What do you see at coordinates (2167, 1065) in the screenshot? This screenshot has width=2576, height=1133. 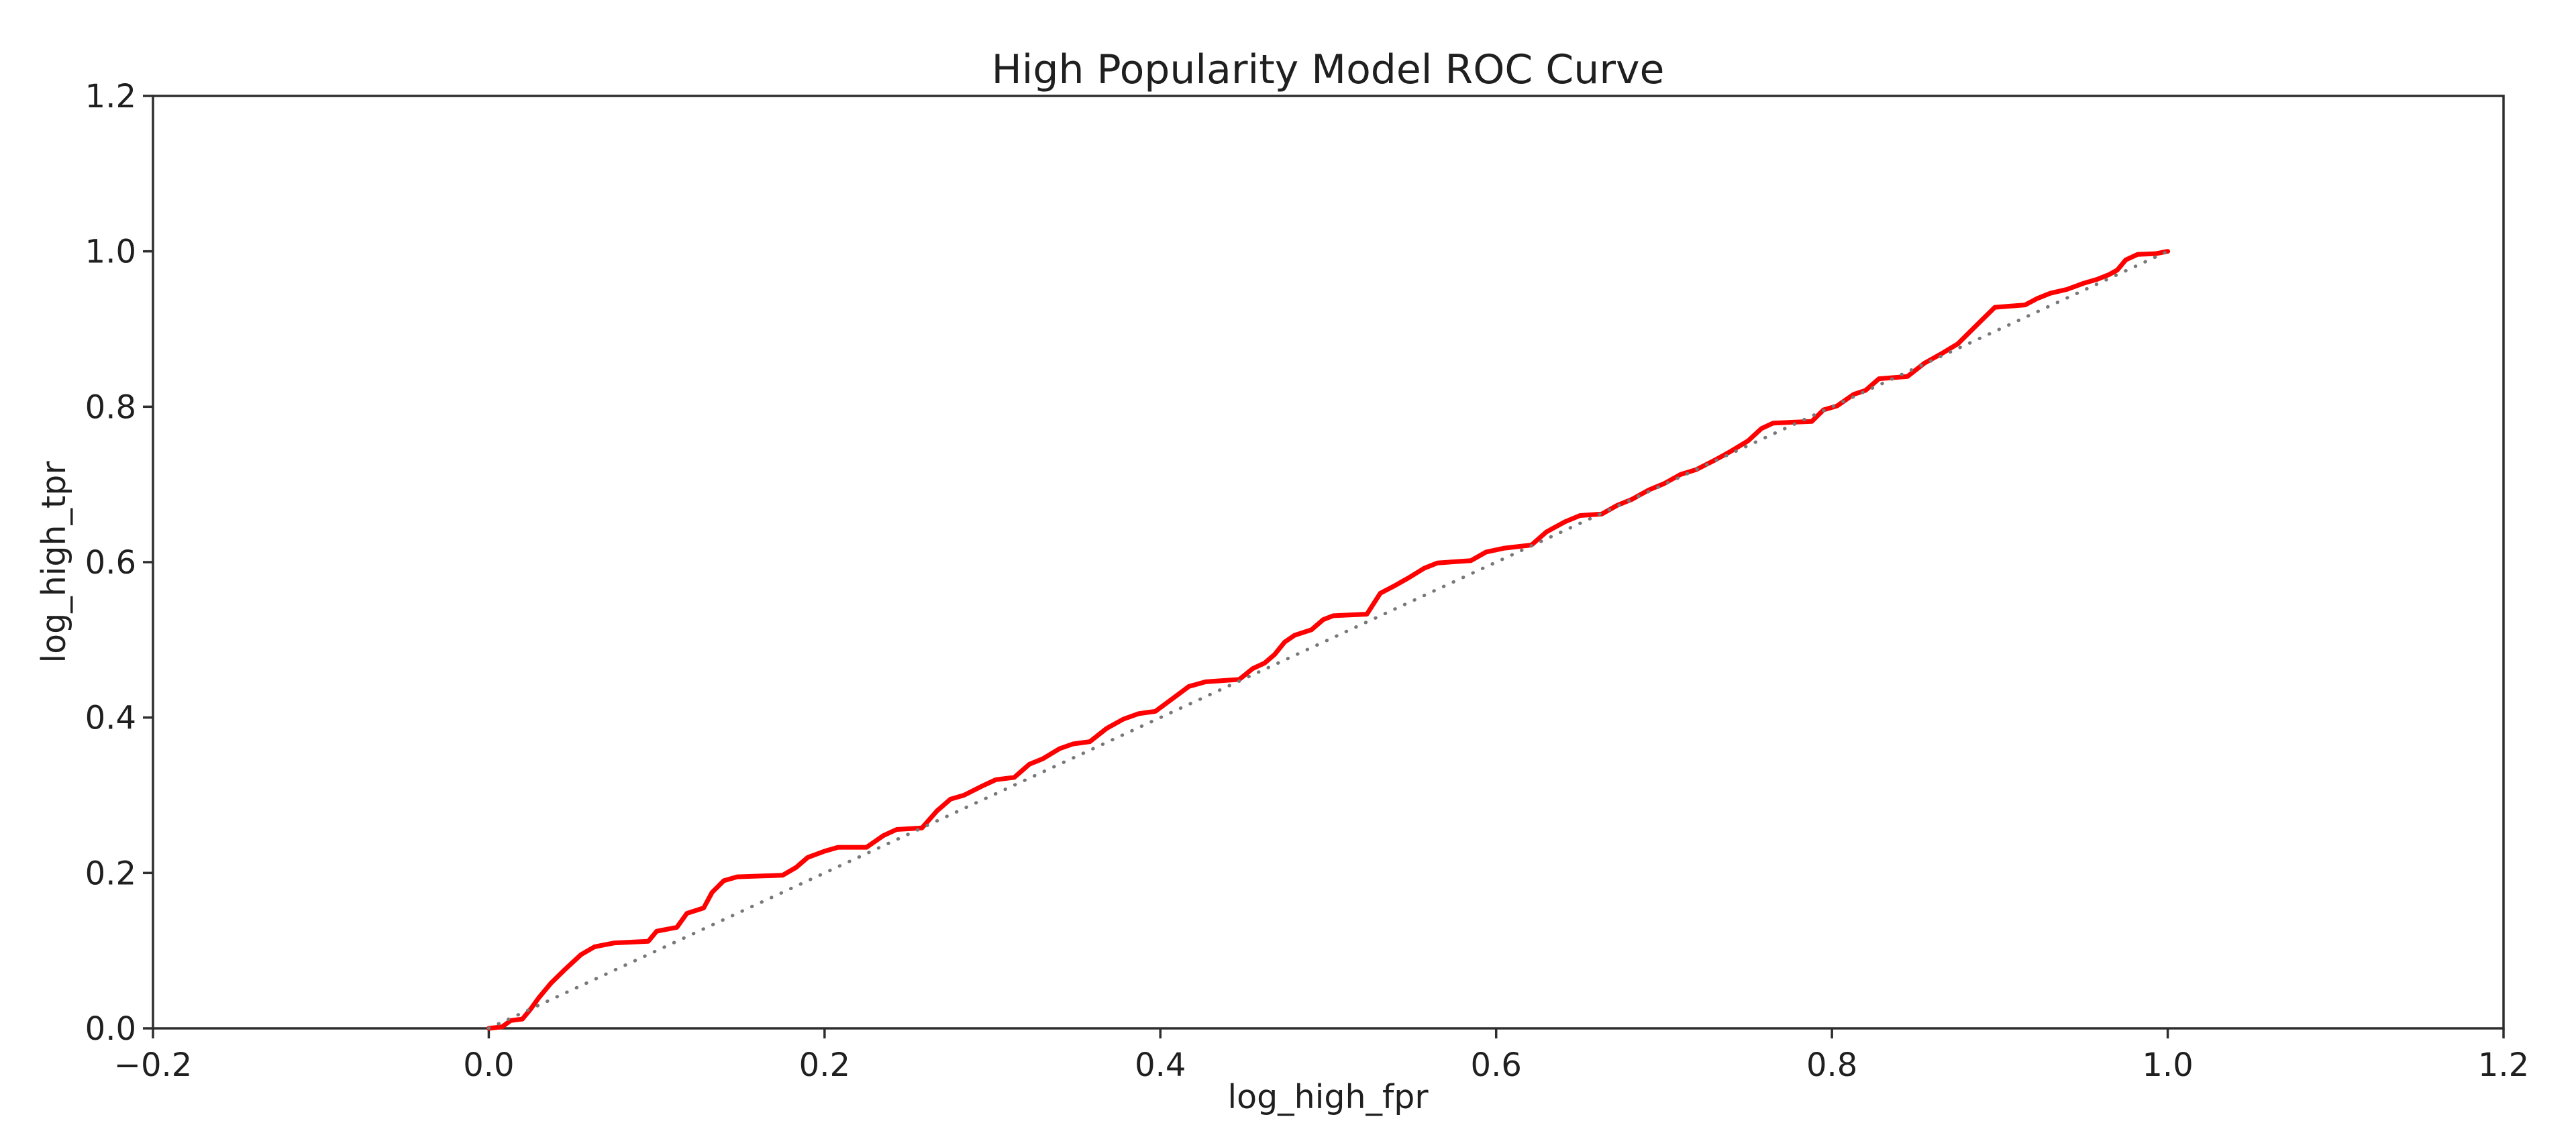 I see `x-tick-label: 1.0` at bounding box center [2167, 1065].